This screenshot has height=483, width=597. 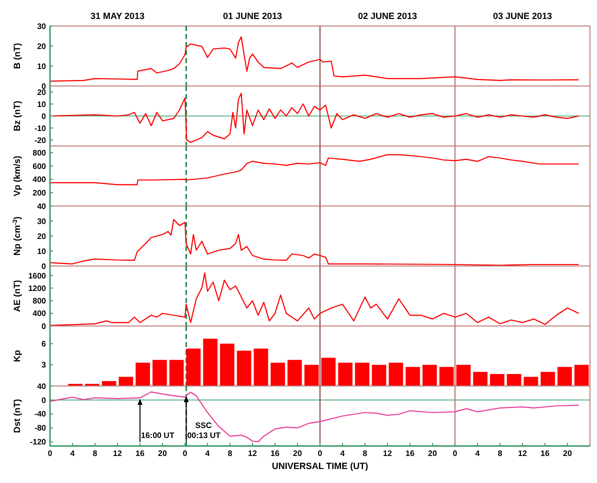 What do you see at coordinates (17, 356) in the screenshot?
I see `y-axis-title: Kp` at bounding box center [17, 356].